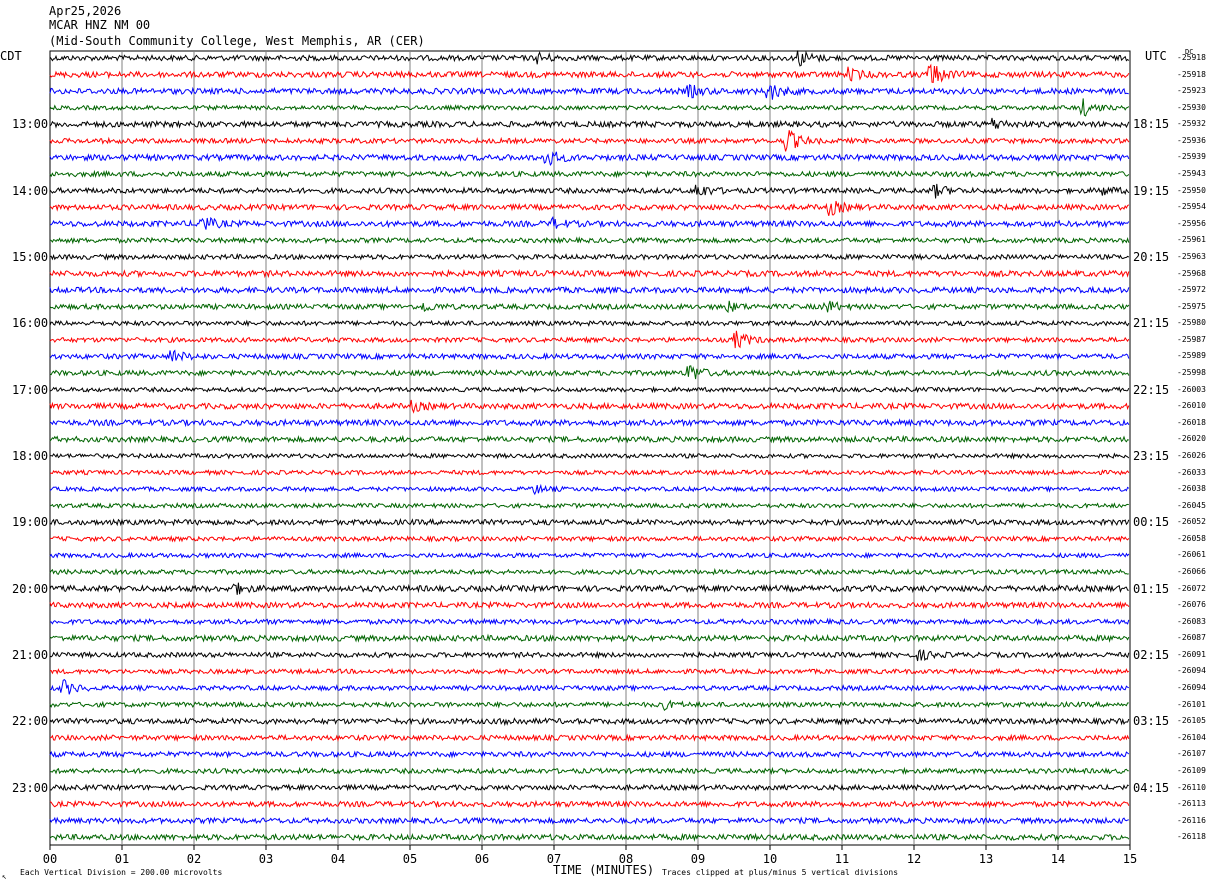 The width and height of the screenshot is (1210, 886). I want to click on dc-offset-label: -25956, so click(1191, 223).